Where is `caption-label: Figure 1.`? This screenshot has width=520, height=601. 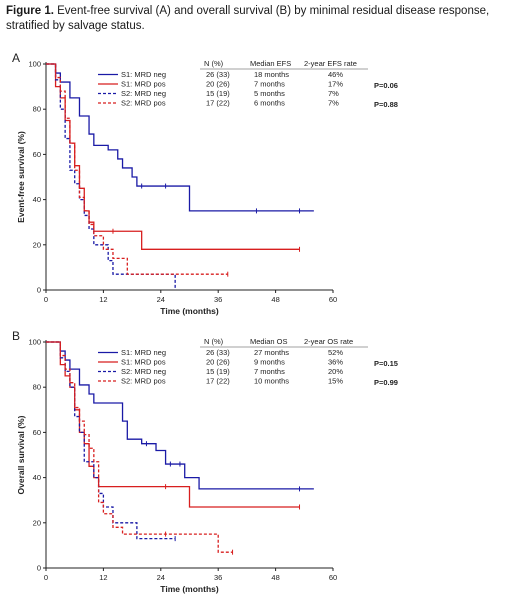 caption-label: Figure 1. is located at coordinates (30, 11).